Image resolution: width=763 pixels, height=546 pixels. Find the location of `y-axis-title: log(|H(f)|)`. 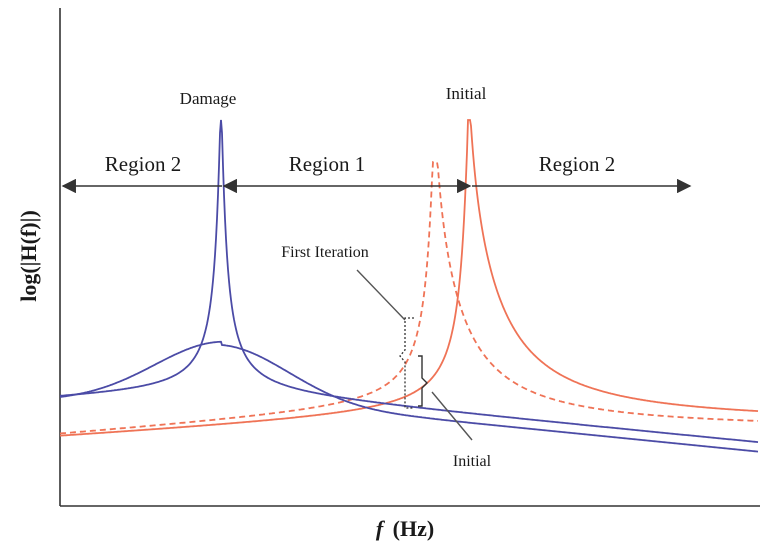

y-axis-title: log(|H(f)|) is located at coordinates (28, 256).